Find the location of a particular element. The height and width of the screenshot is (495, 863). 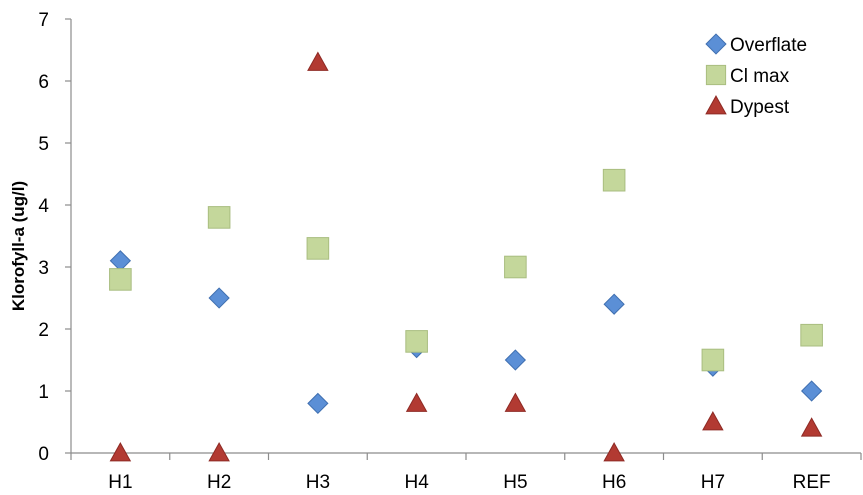

y-tick-label: 0 is located at coordinates (43, 454).